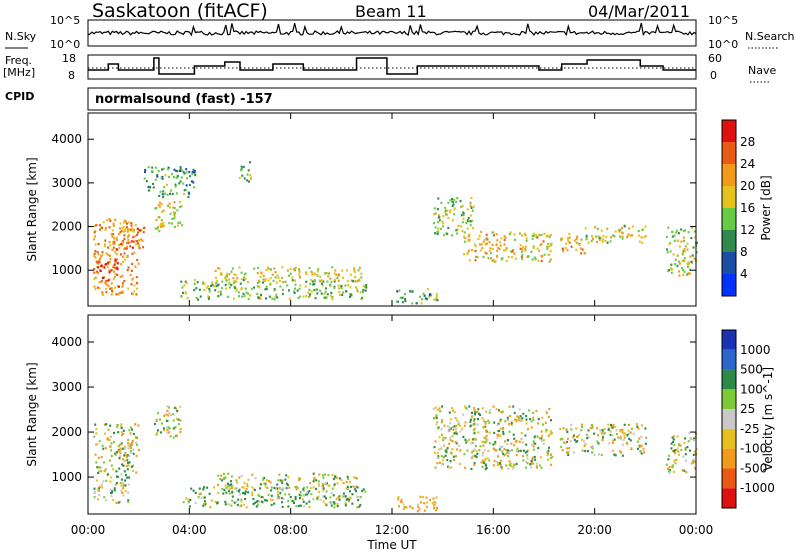 This screenshot has width=800, height=554. What do you see at coordinates (493, 530) in the screenshot?
I see `x-tick-label: 16:00` at bounding box center [493, 530].